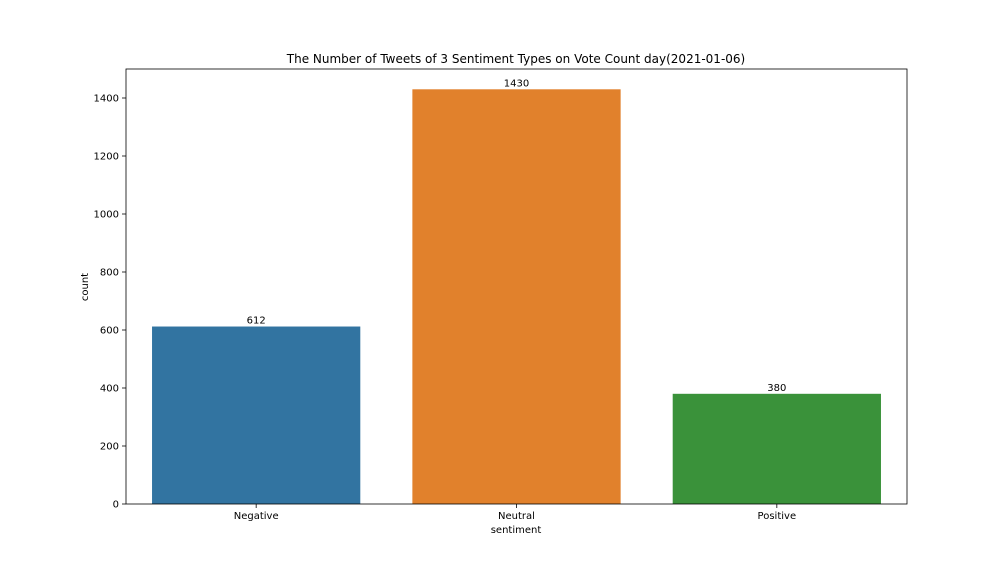 The height and width of the screenshot is (580, 1008). Describe the element at coordinates (516, 83) in the screenshot. I see `data-label-neutral: 1430` at that location.